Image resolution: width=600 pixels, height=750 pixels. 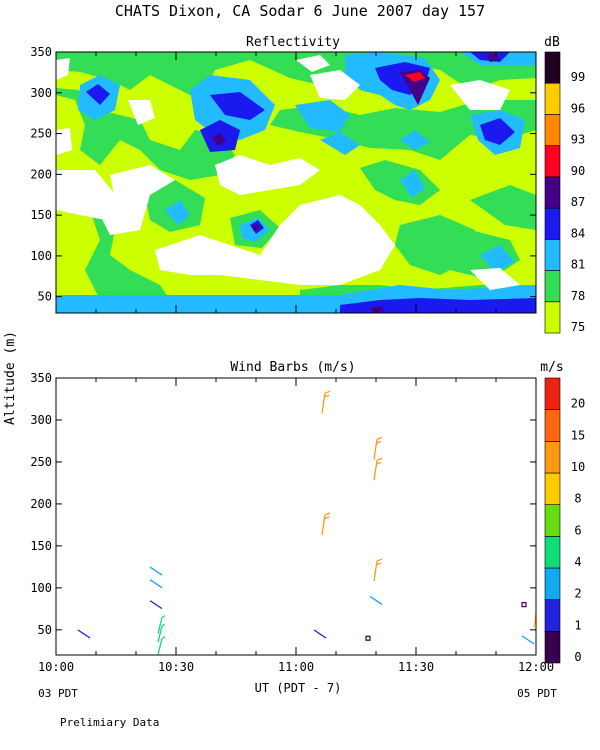 I want to click on left-local-time: 03 PDT, so click(x=58, y=693).